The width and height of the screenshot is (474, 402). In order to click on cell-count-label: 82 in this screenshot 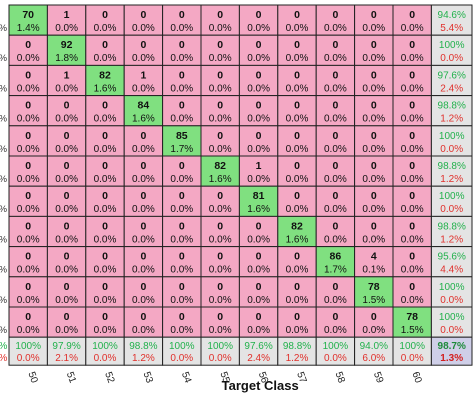, I will do `click(220, 166)`.